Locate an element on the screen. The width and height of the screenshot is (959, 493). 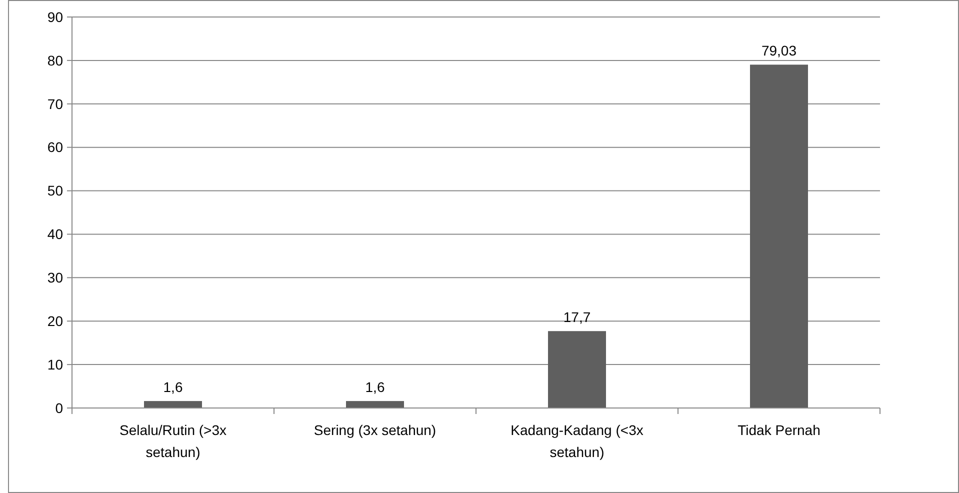
y-tick-label: 80 is located at coordinates (55, 60).